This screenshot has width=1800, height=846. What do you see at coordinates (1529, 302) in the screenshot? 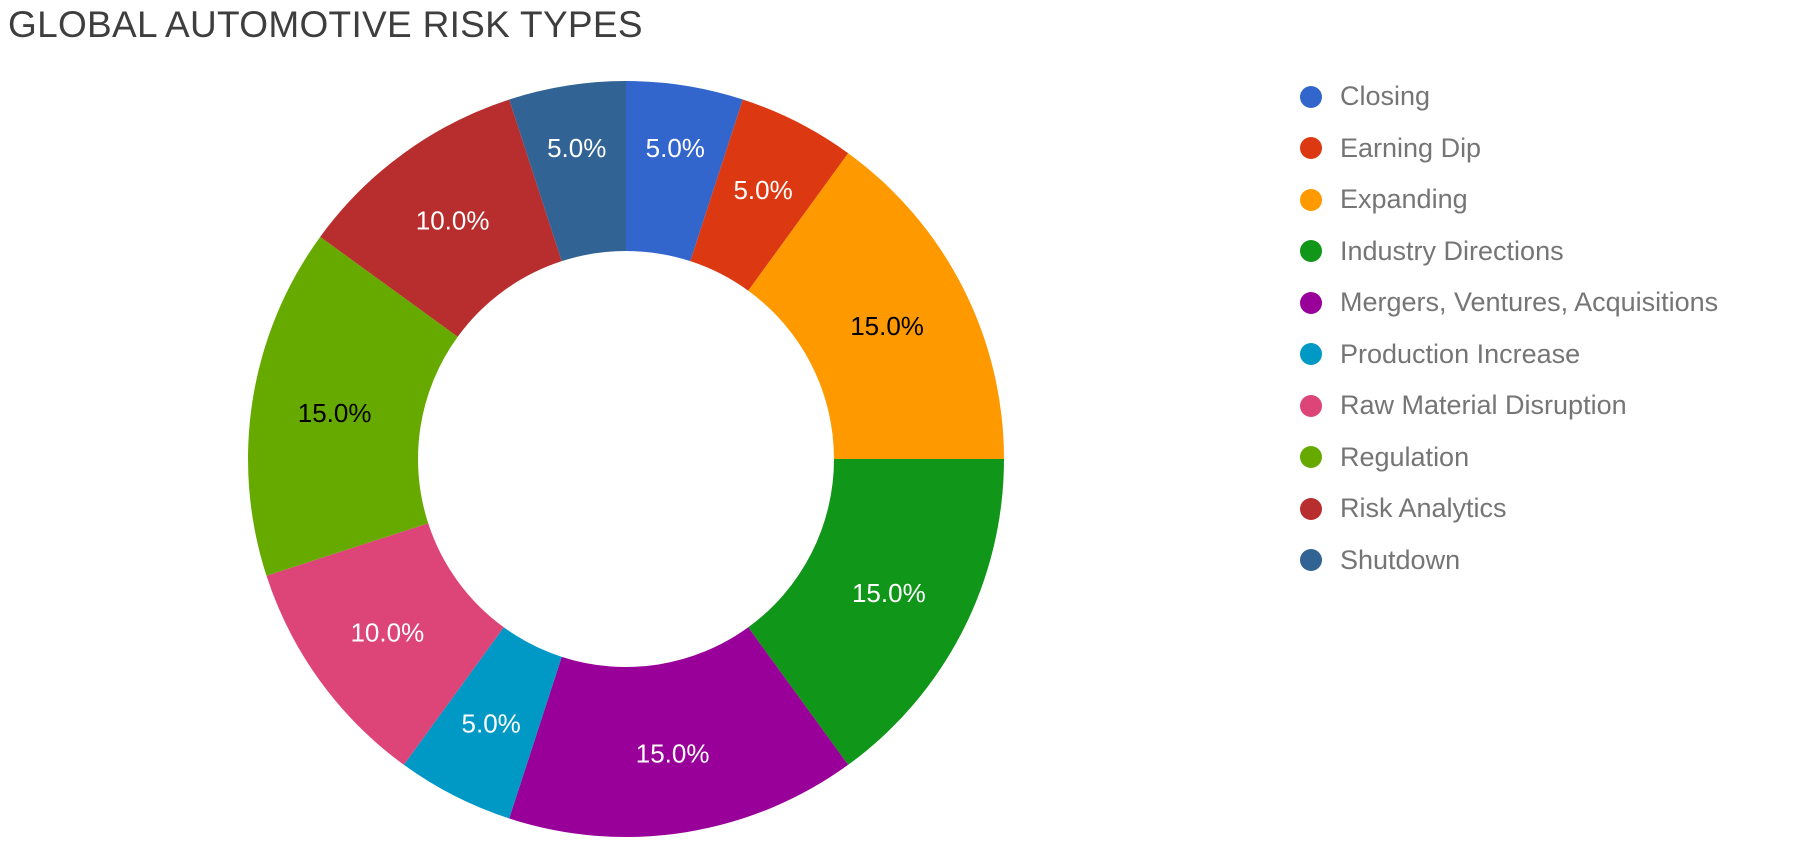
I see `legend-label: Mergers, Ventures, Acquisitions` at bounding box center [1529, 302].